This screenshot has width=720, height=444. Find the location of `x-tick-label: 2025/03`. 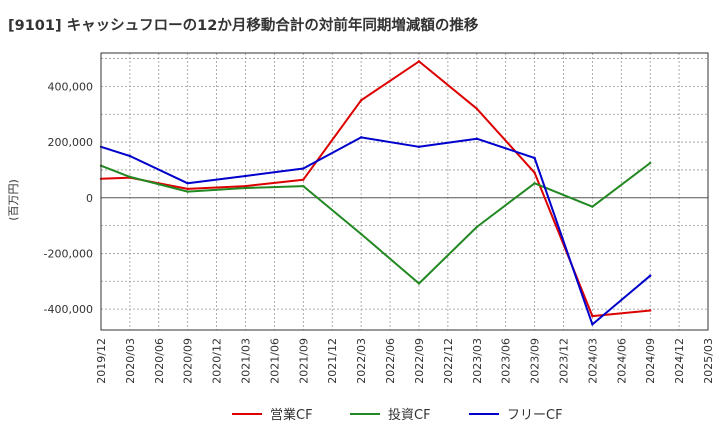

x-tick-label: 2025/03 is located at coordinates (708, 361).